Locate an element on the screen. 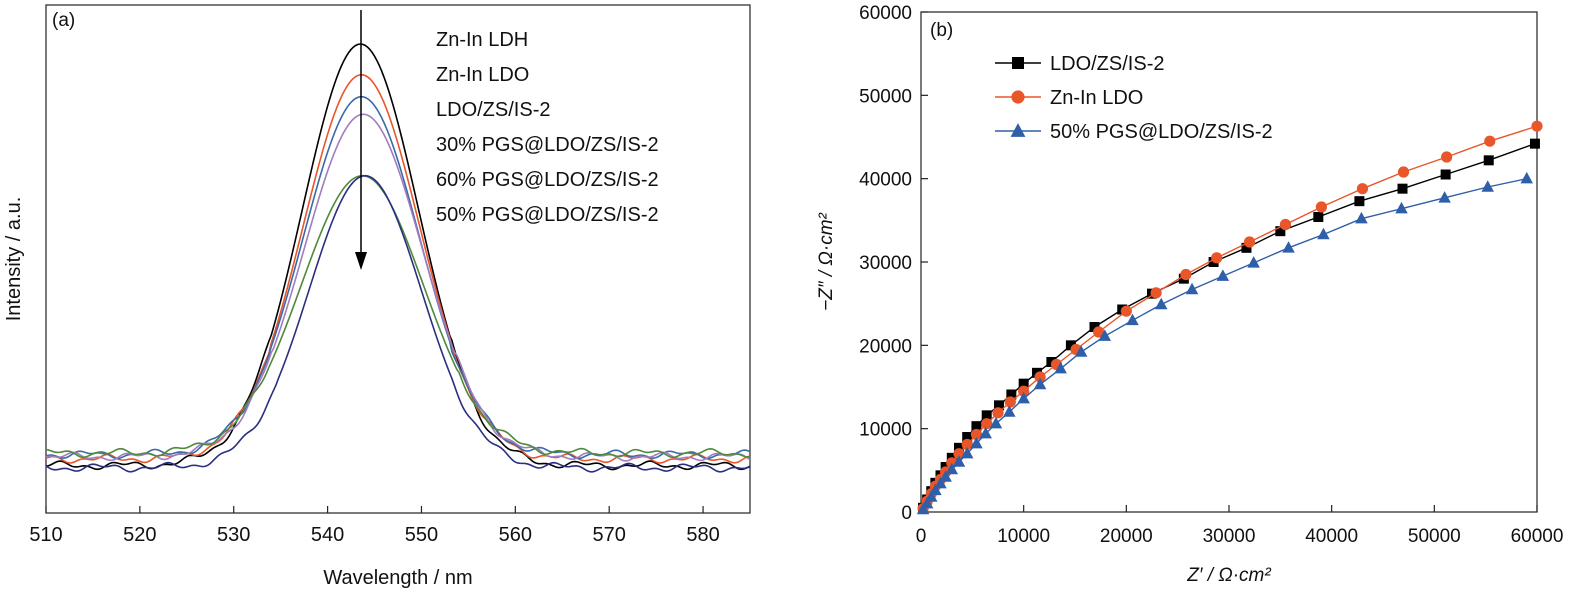 This screenshot has width=1596, height=603. panel-b-x-tick-label-20000: 20000 is located at coordinates (1126, 536).